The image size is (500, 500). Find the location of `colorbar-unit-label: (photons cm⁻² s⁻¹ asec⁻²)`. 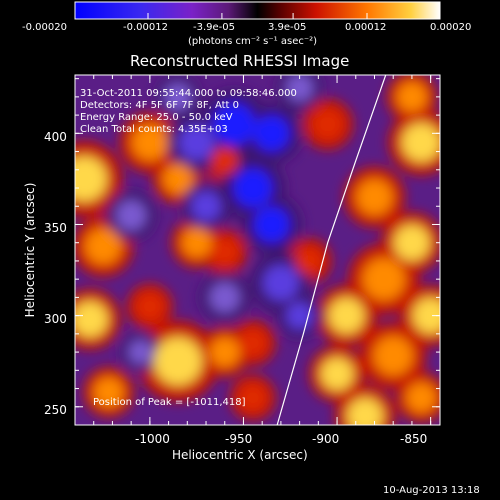

colorbar-unit-label: (photons cm⁻² s⁻¹ asec⁻²) is located at coordinates (253, 41).